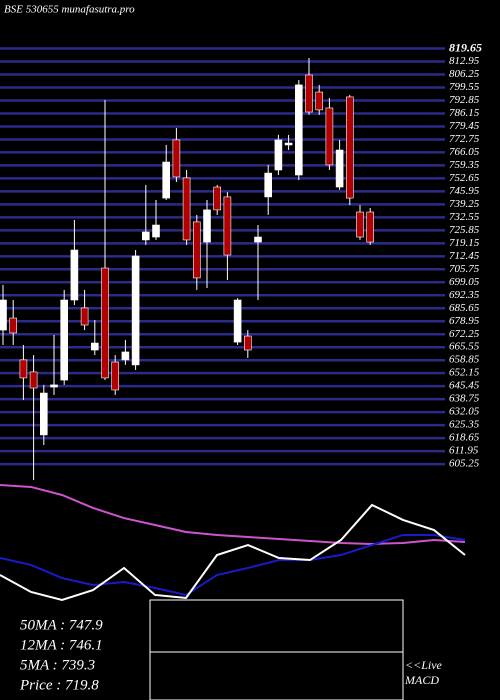  Describe the element at coordinates (465, 47) in the screenshot. I see `y-tick-label: 819.65` at that location.